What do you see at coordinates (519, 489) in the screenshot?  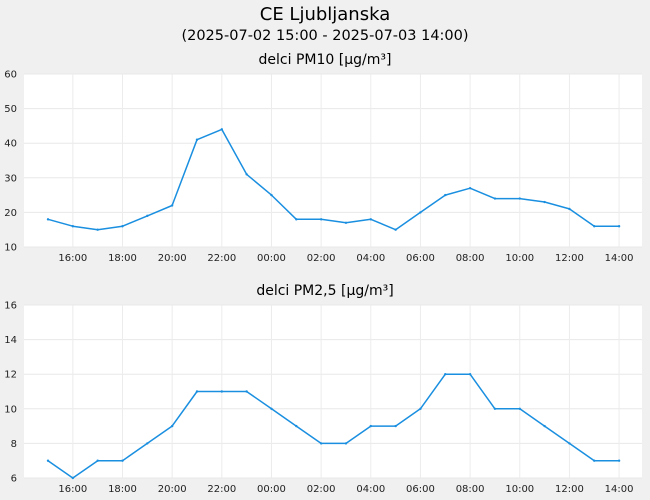 I see `chart2-x-tick-label: 10:00` at bounding box center [519, 489].